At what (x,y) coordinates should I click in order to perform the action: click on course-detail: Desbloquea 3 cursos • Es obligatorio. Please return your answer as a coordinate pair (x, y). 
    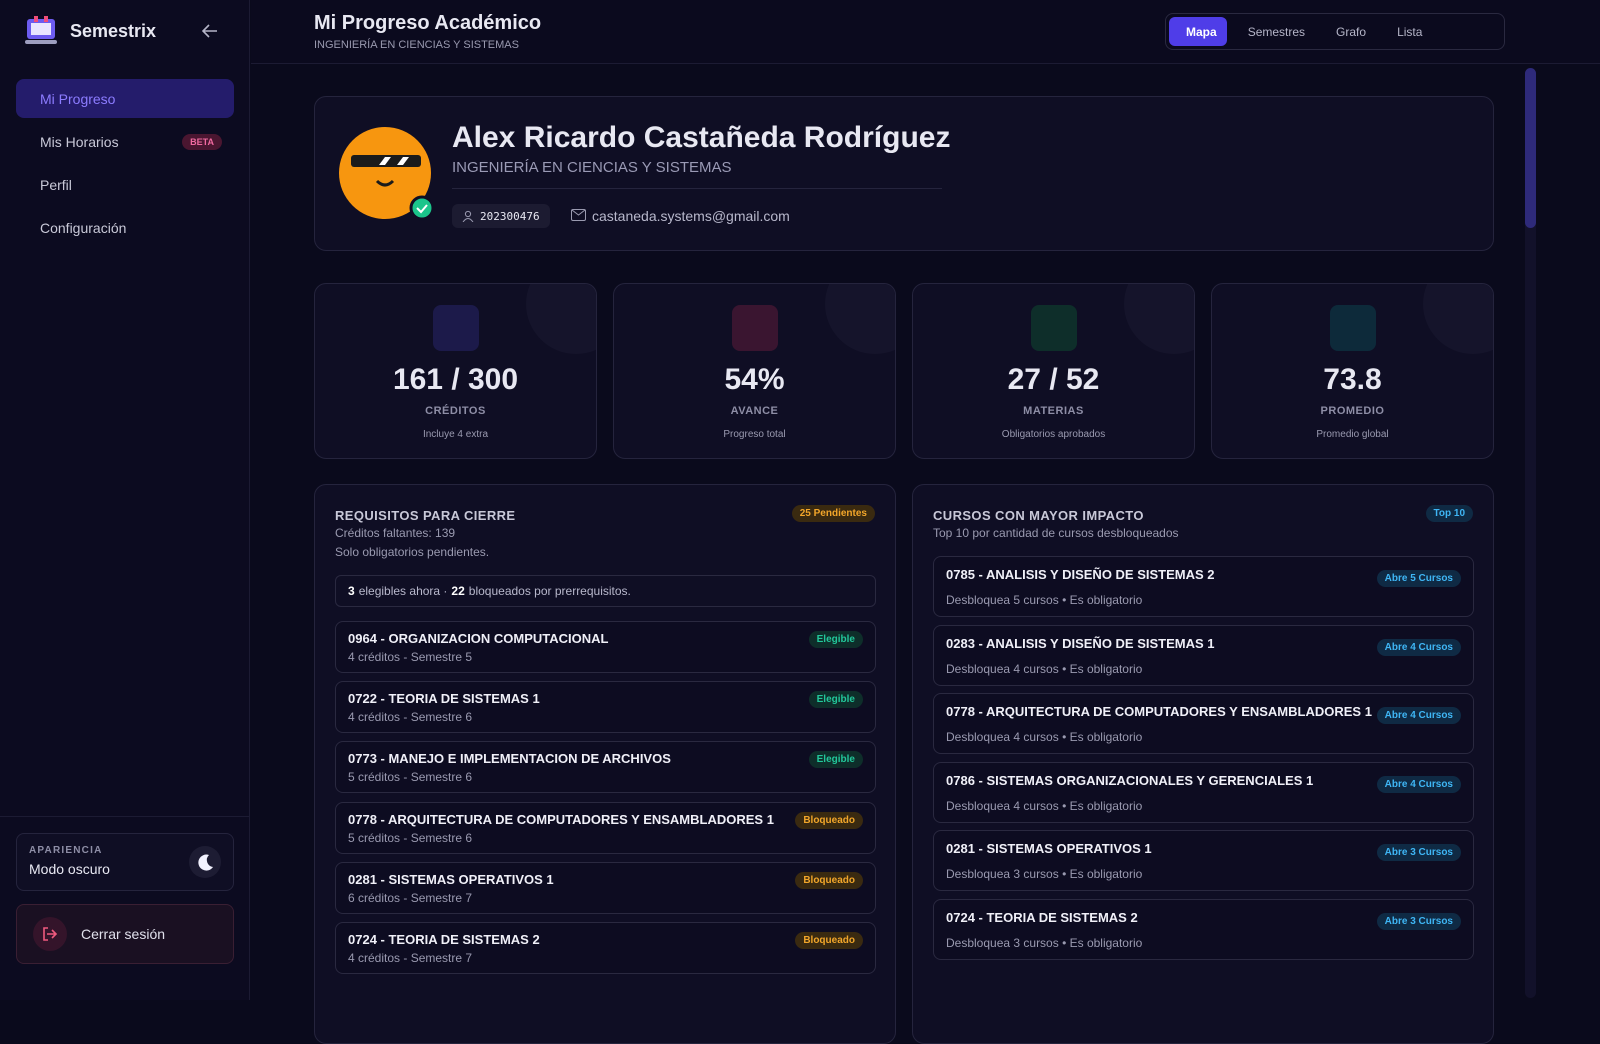
    Looking at the image, I should click on (1044, 943).